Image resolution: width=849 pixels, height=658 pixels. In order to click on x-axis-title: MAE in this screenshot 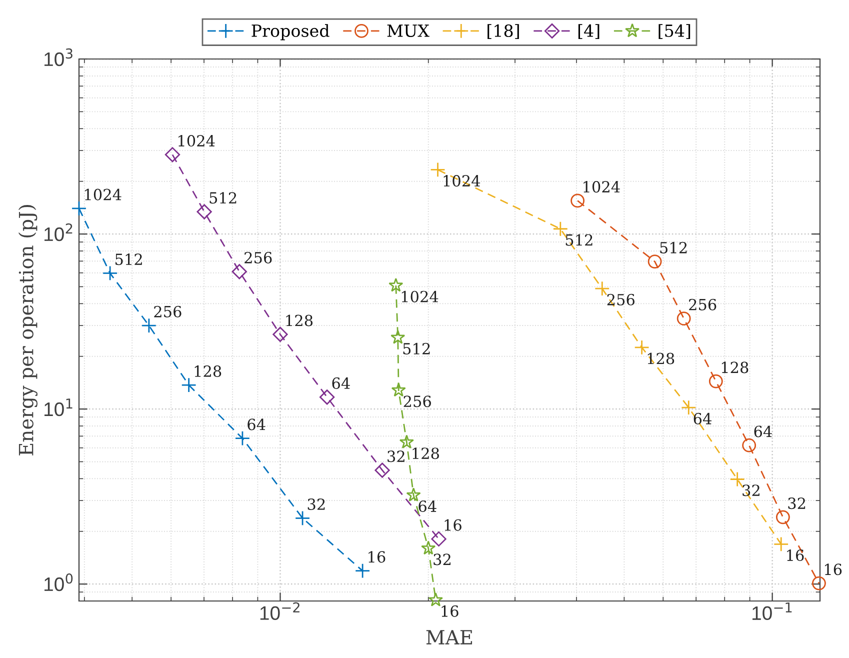, I will do `click(449, 637)`.